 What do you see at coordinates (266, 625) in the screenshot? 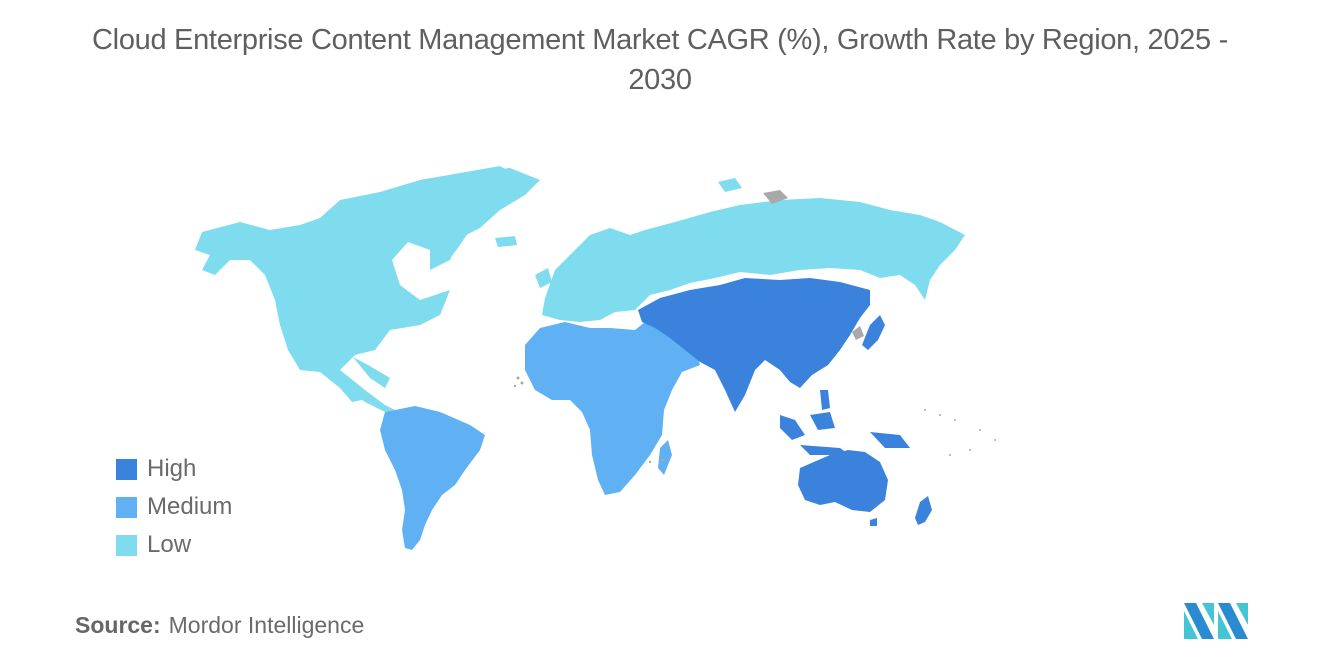
I see `source-value: Mordor Intelligence` at bounding box center [266, 625].